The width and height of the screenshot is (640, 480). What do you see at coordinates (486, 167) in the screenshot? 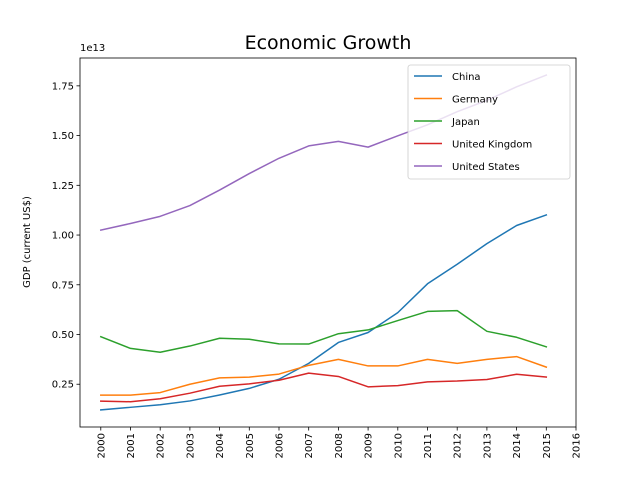
I see `legend-label-united-states: United States` at bounding box center [486, 167].